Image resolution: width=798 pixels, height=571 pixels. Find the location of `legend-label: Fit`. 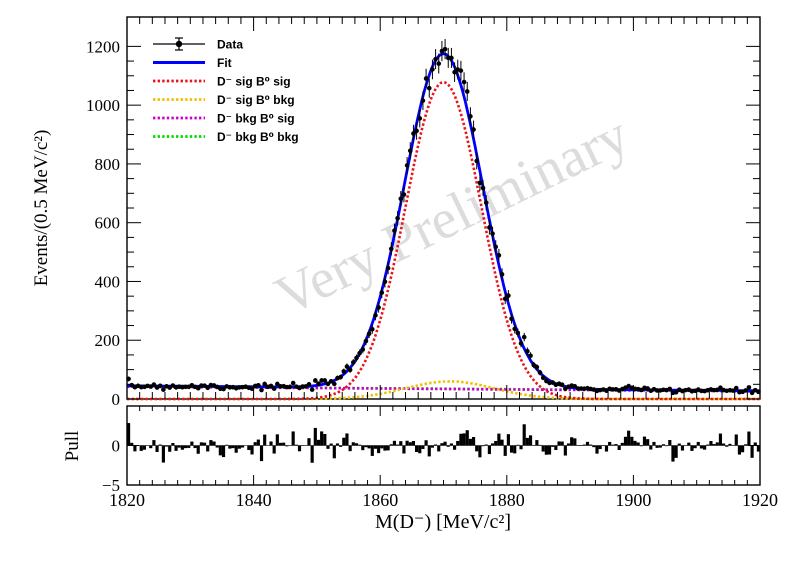

legend-label: Fit is located at coordinates (224, 63).